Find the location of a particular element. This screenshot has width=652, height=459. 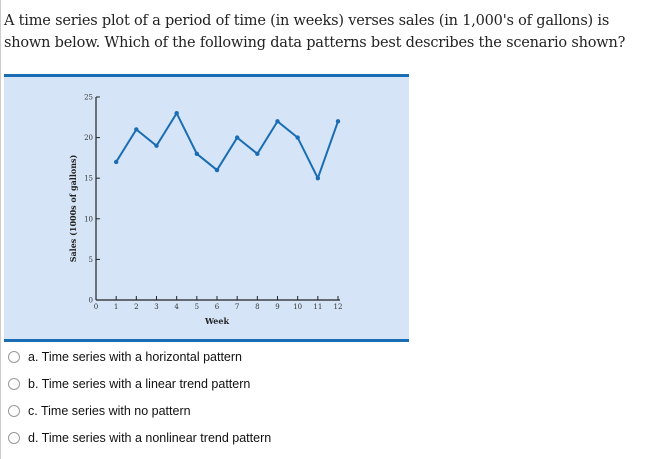

x-tick-label: 1 is located at coordinates (116, 307).